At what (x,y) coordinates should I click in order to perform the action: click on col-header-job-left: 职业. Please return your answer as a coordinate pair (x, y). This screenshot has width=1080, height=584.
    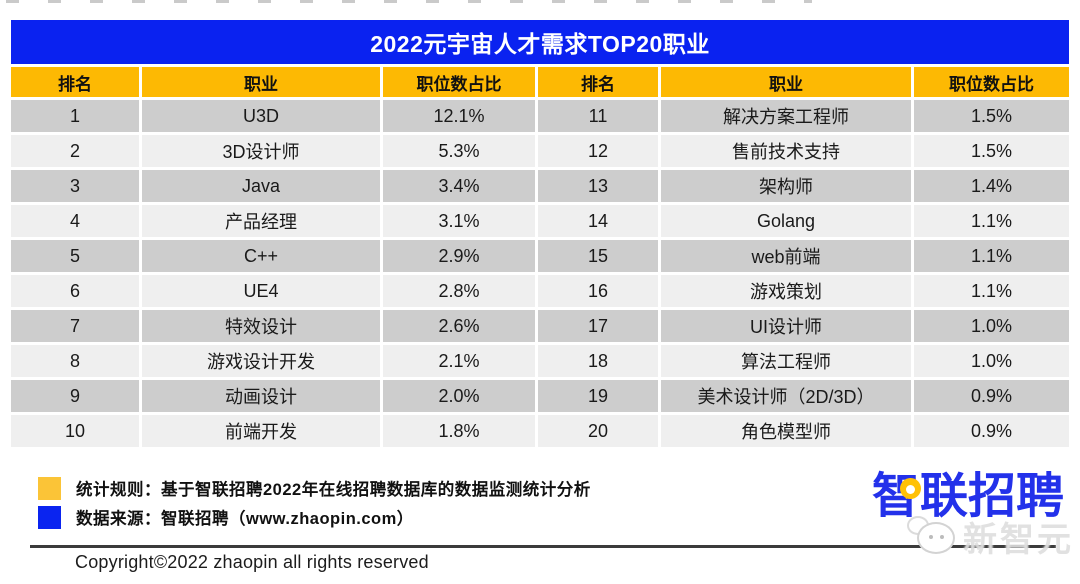
    Looking at the image, I should click on (261, 82).